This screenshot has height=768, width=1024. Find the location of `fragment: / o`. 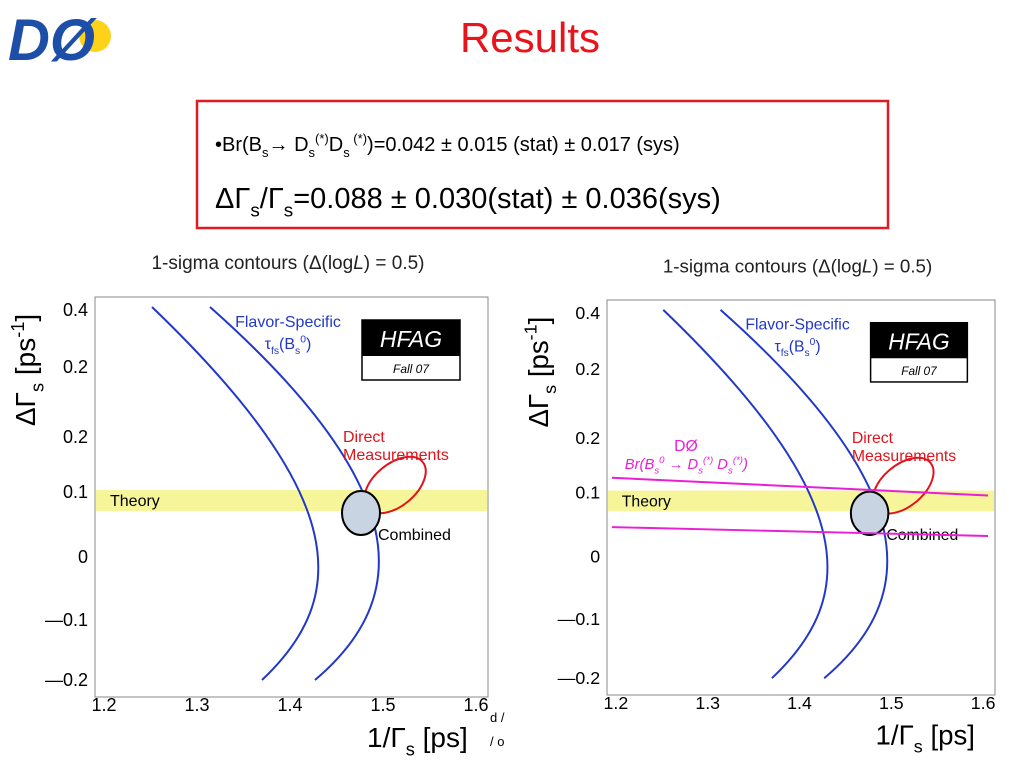

fragment: / o is located at coordinates (497, 741).